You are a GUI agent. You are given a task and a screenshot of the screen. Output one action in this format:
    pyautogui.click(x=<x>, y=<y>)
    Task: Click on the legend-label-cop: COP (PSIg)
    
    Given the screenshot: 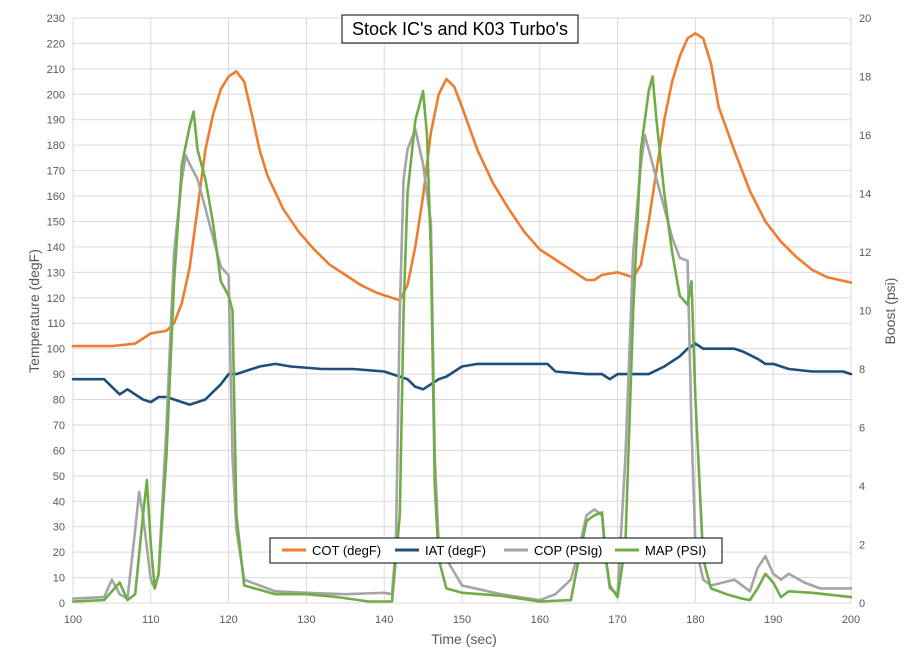 What is the action you would take?
    pyautogui.click(x=568, y=550)
    